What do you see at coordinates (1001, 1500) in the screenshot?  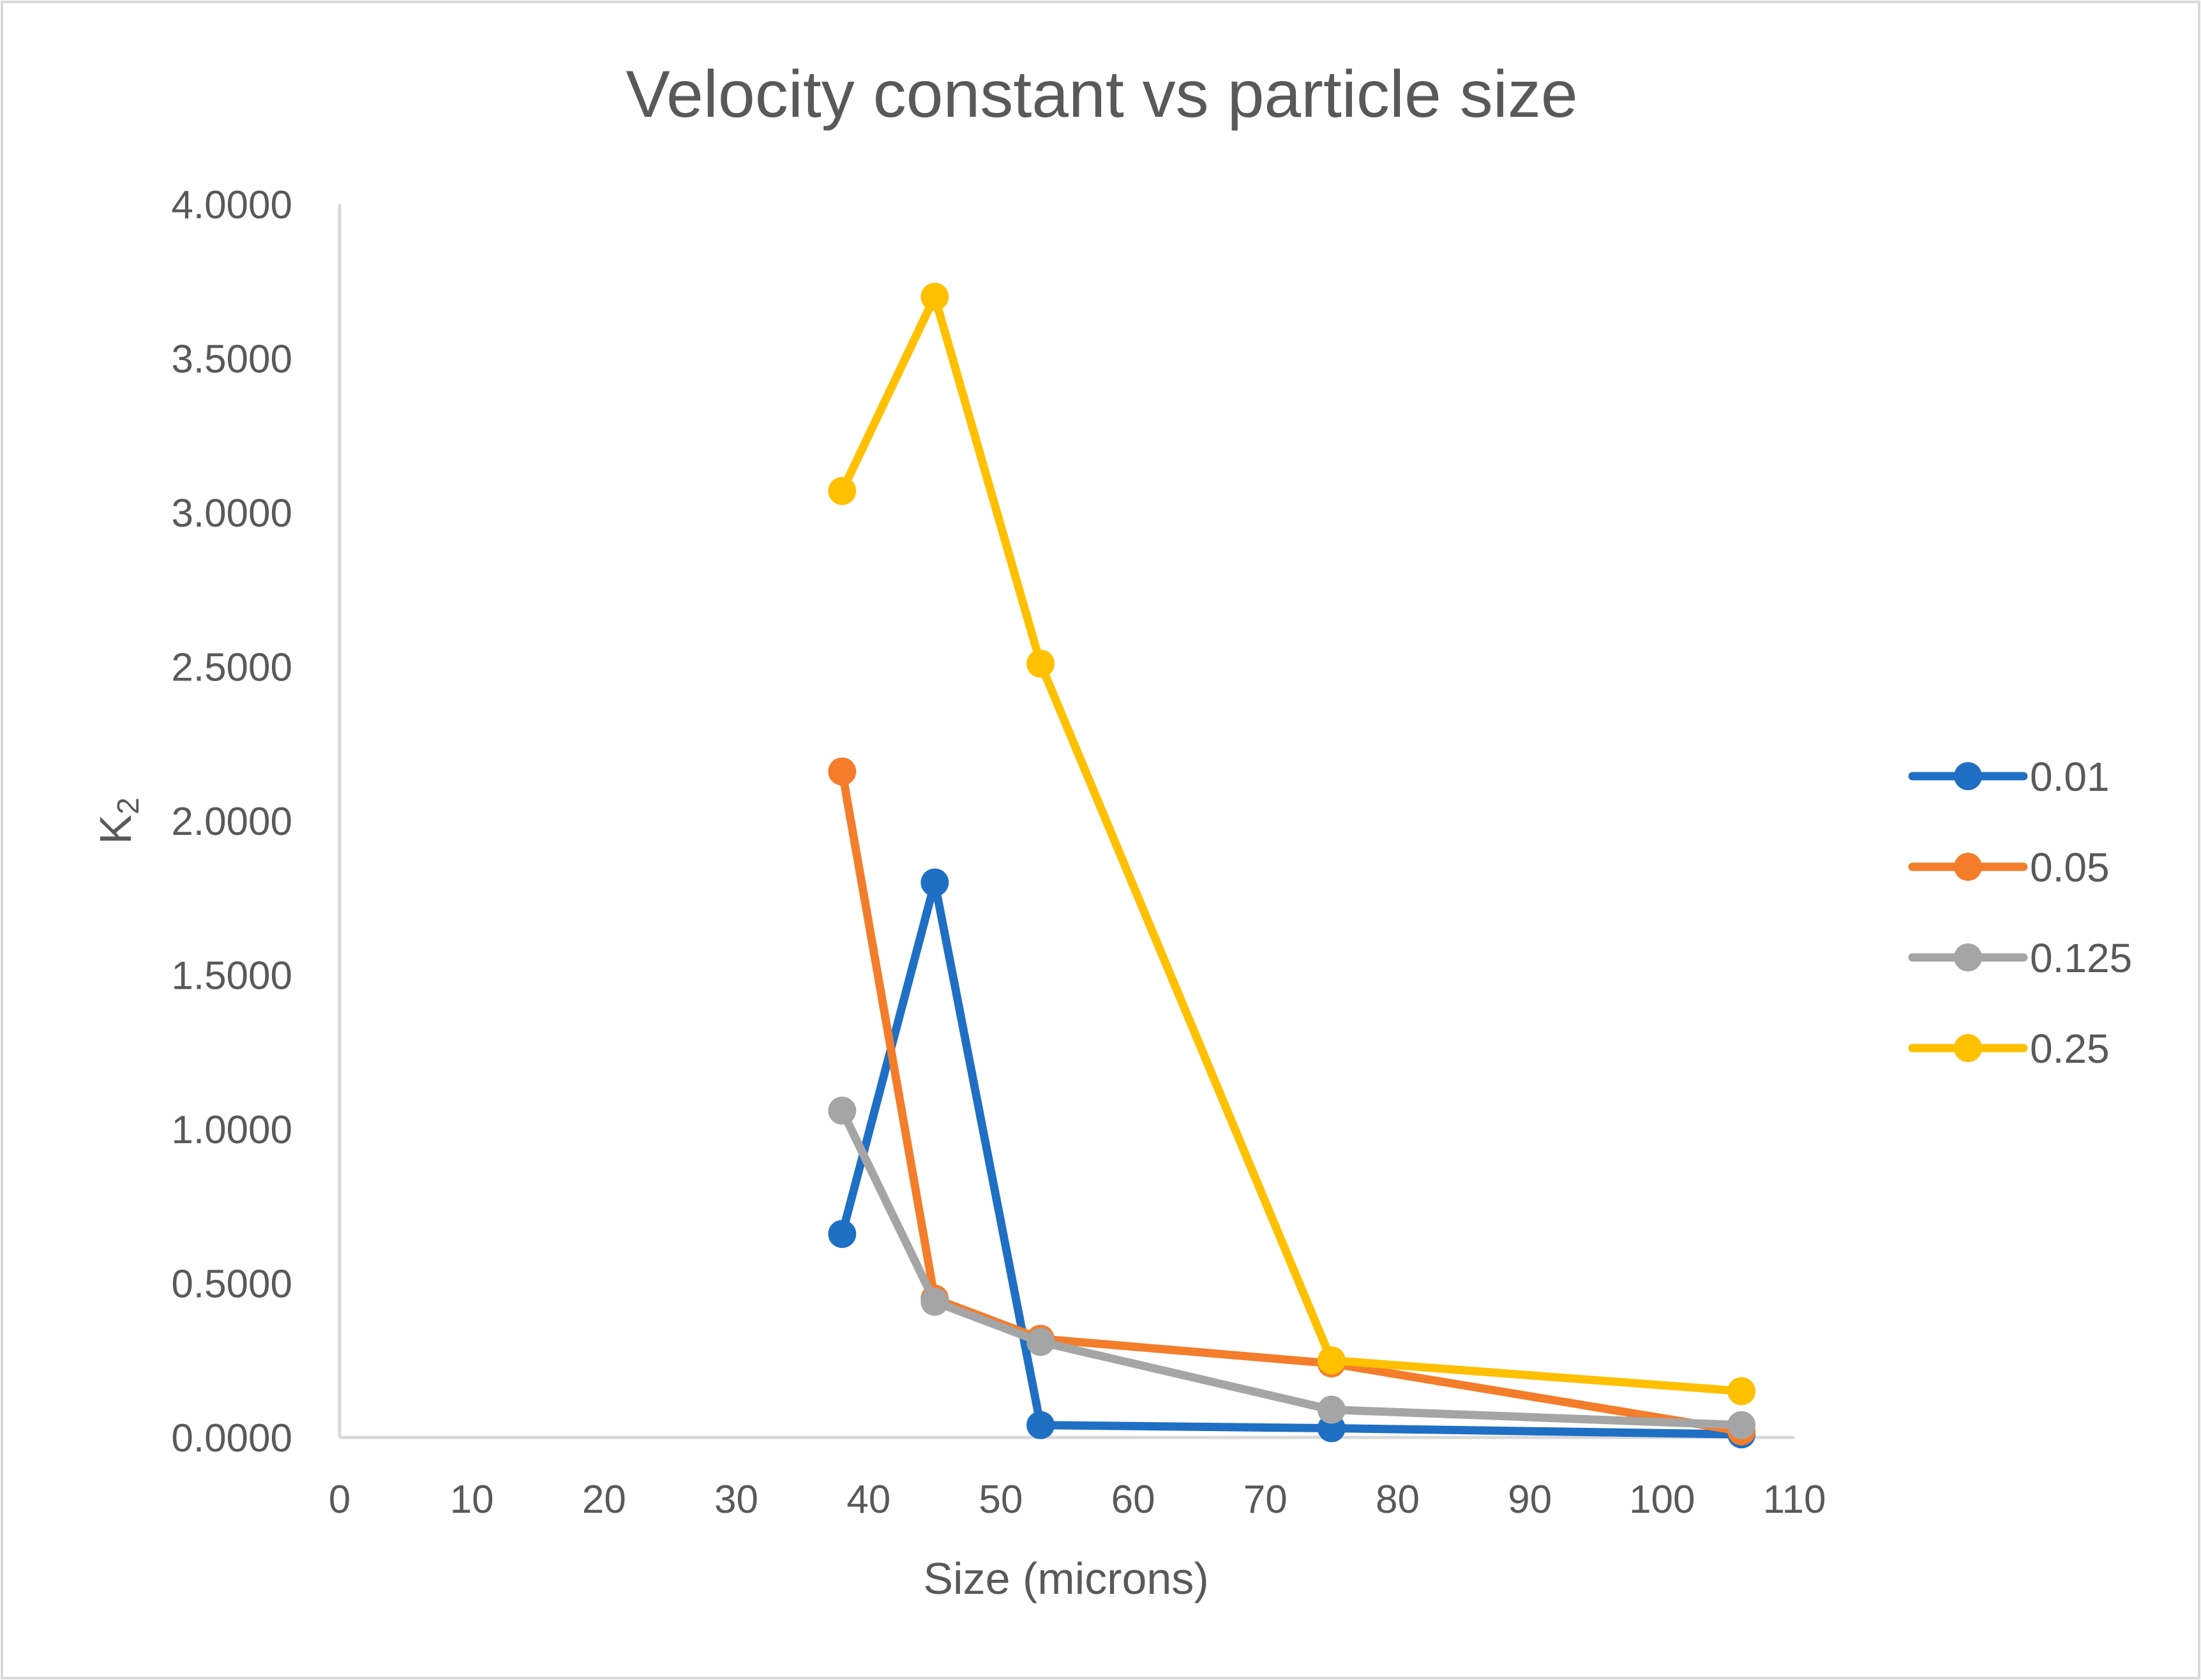 I see `x-tick-label: 50` at bounding box center [1001, 1500].